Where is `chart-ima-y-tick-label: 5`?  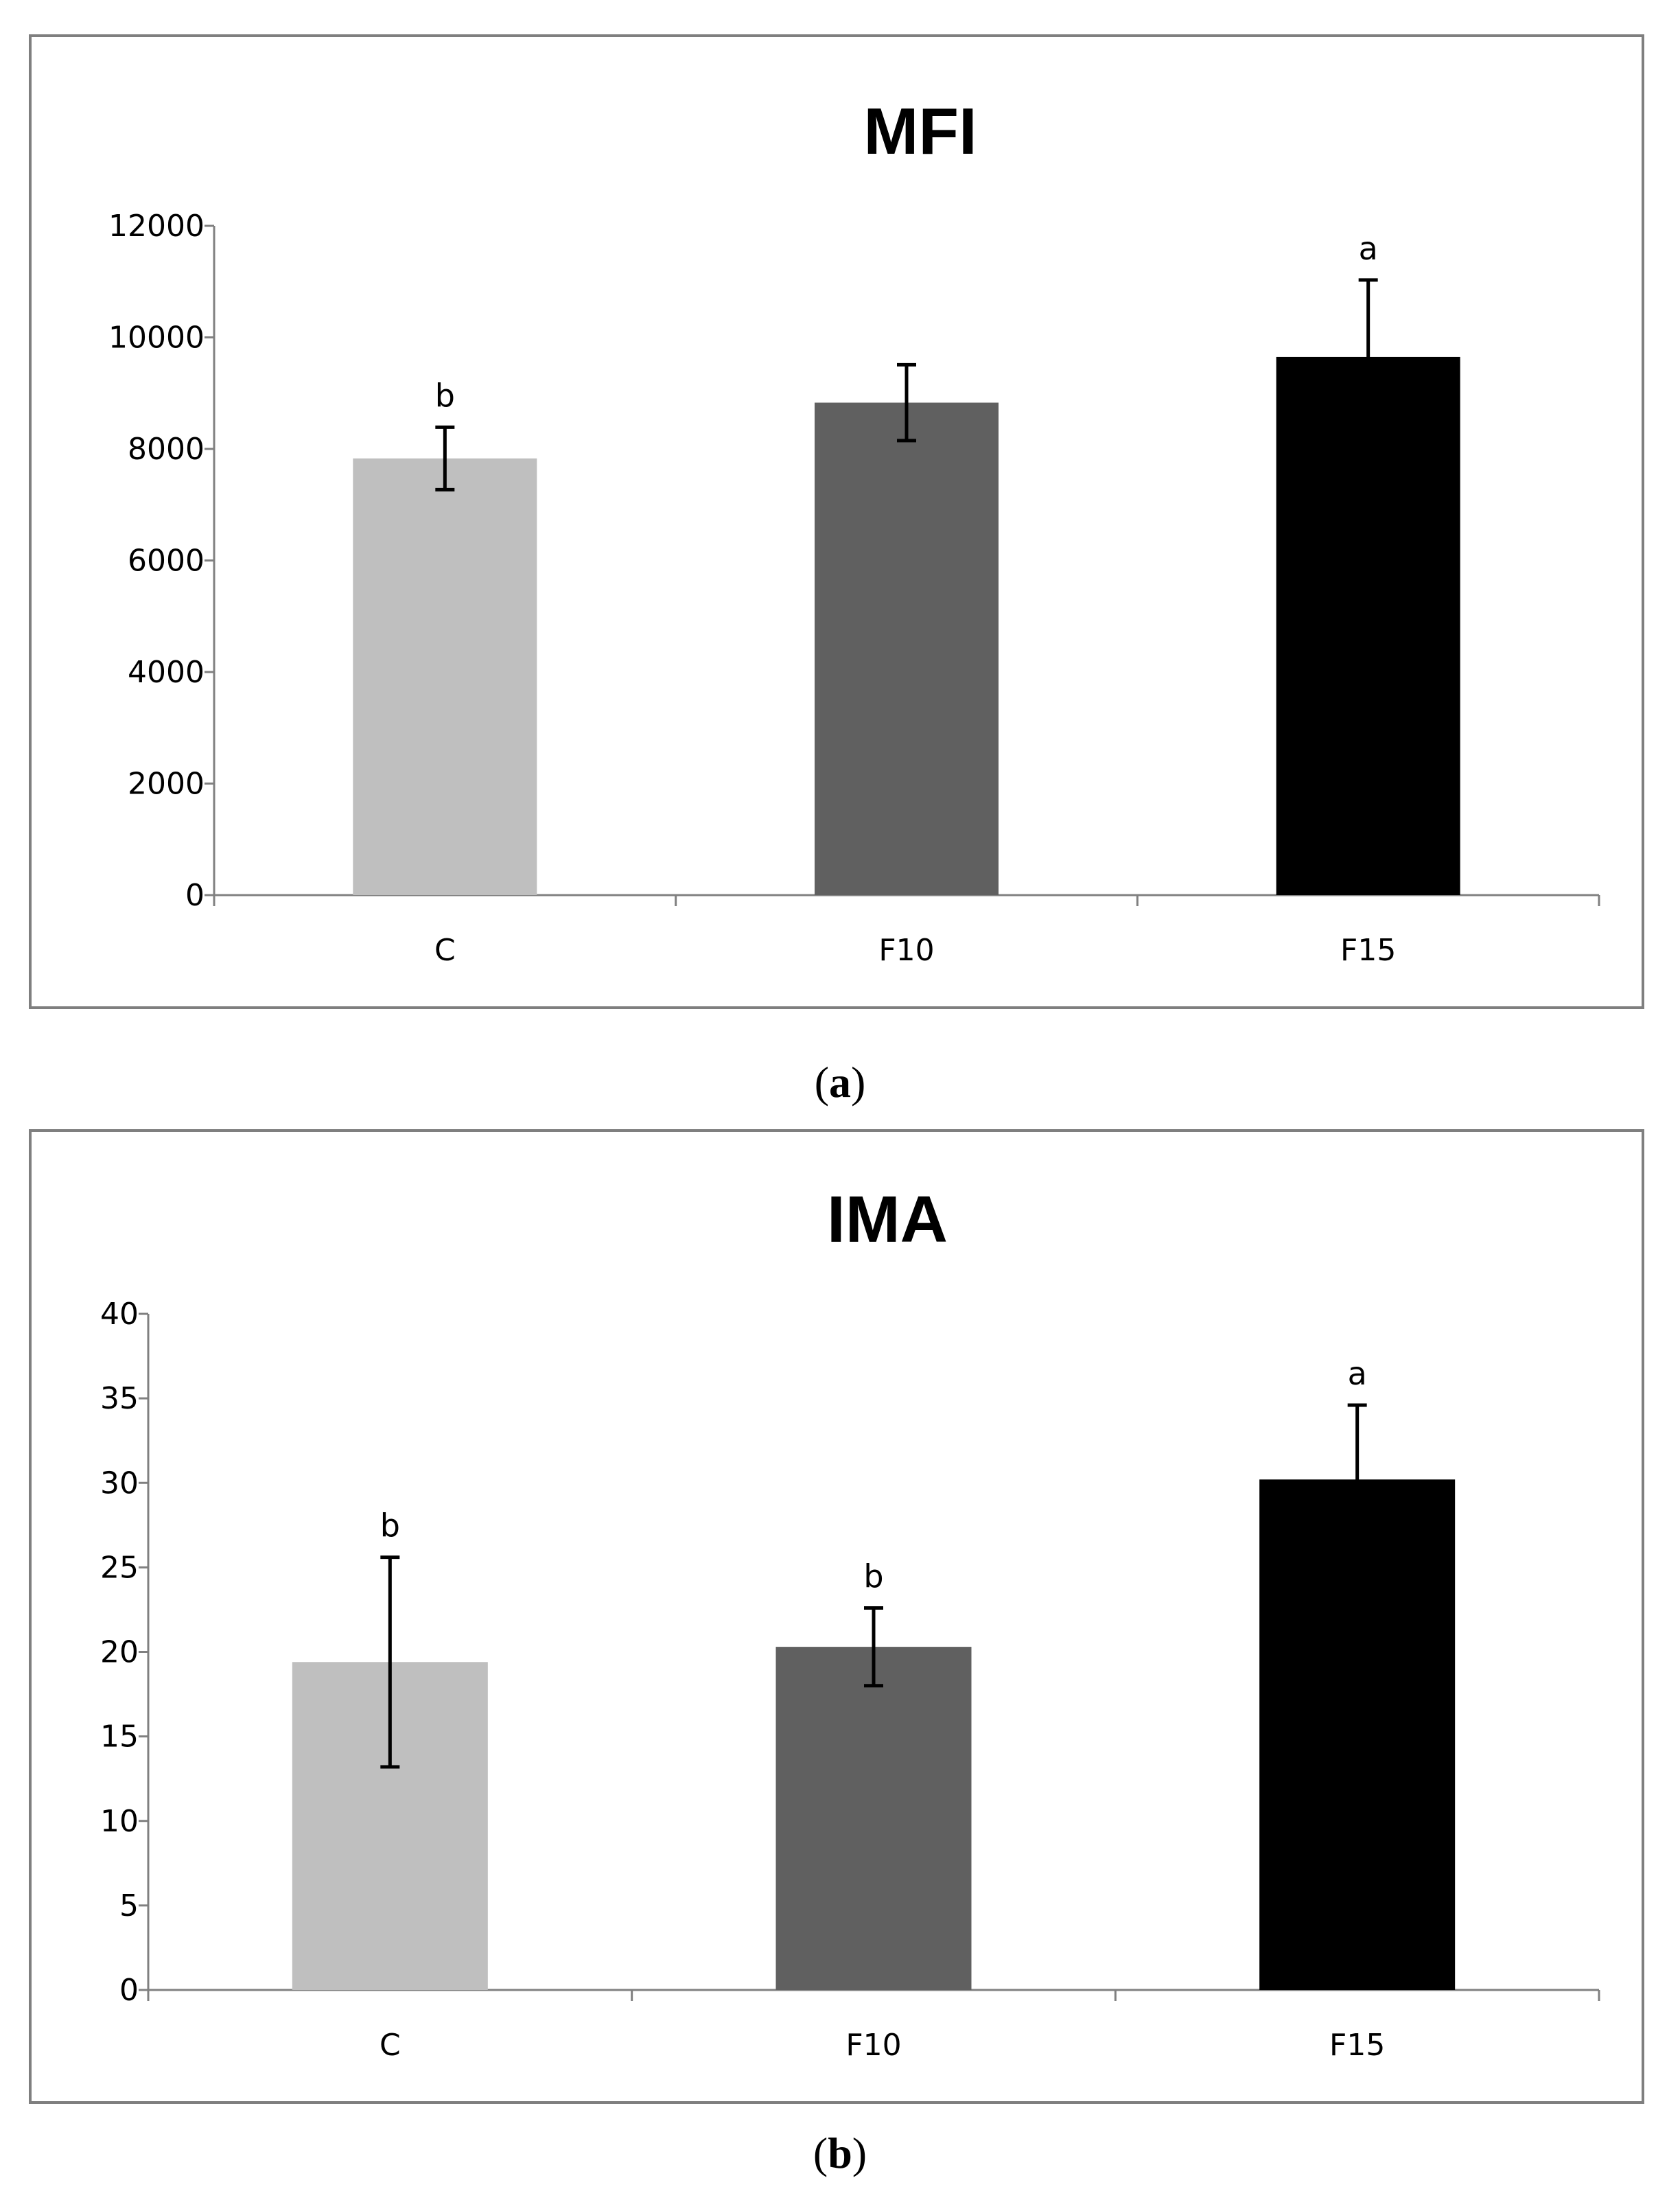 chart-ima-y-tick-label: 5 is located at coordinates (129, 1905).